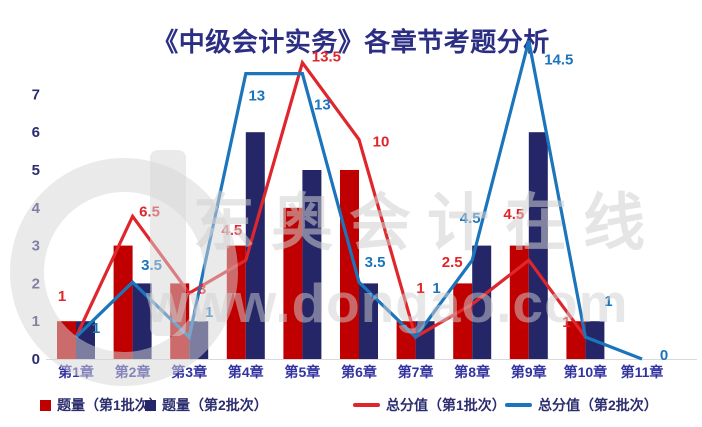 The width and height of the screenshot is (702, 427). Describe the element at coordinates (36, 321) in the screenshot. I see `y-tick-label: 1` at that location.